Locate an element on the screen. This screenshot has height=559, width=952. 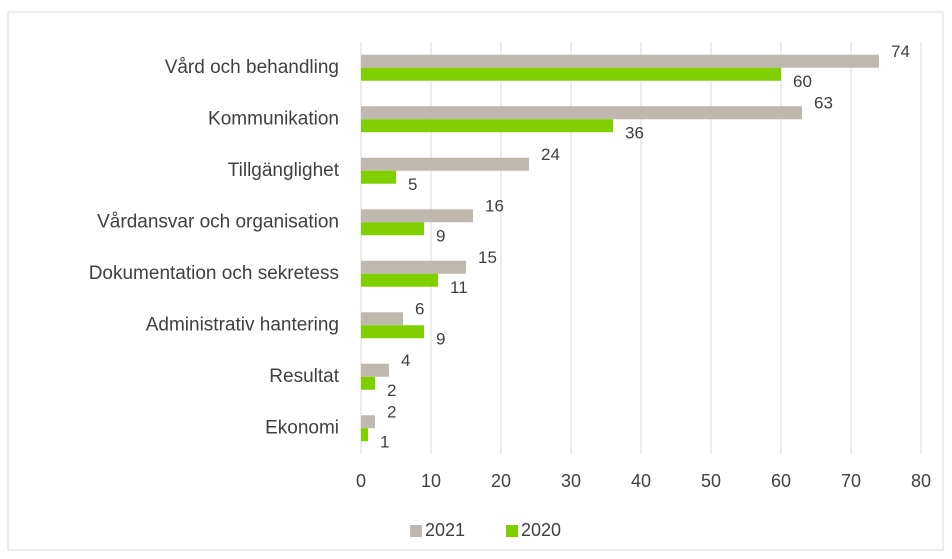
x-tick-label: 60 is located at coordinates (781, 481).